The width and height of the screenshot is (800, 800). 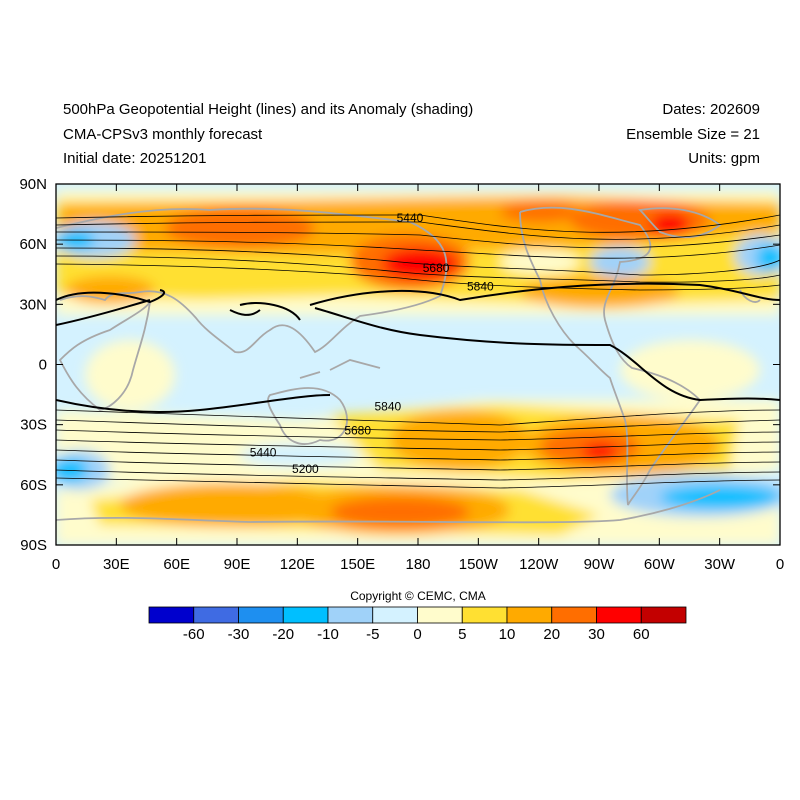 I want to click on lon-tick-label: 90W, so click(x=600, y=564).